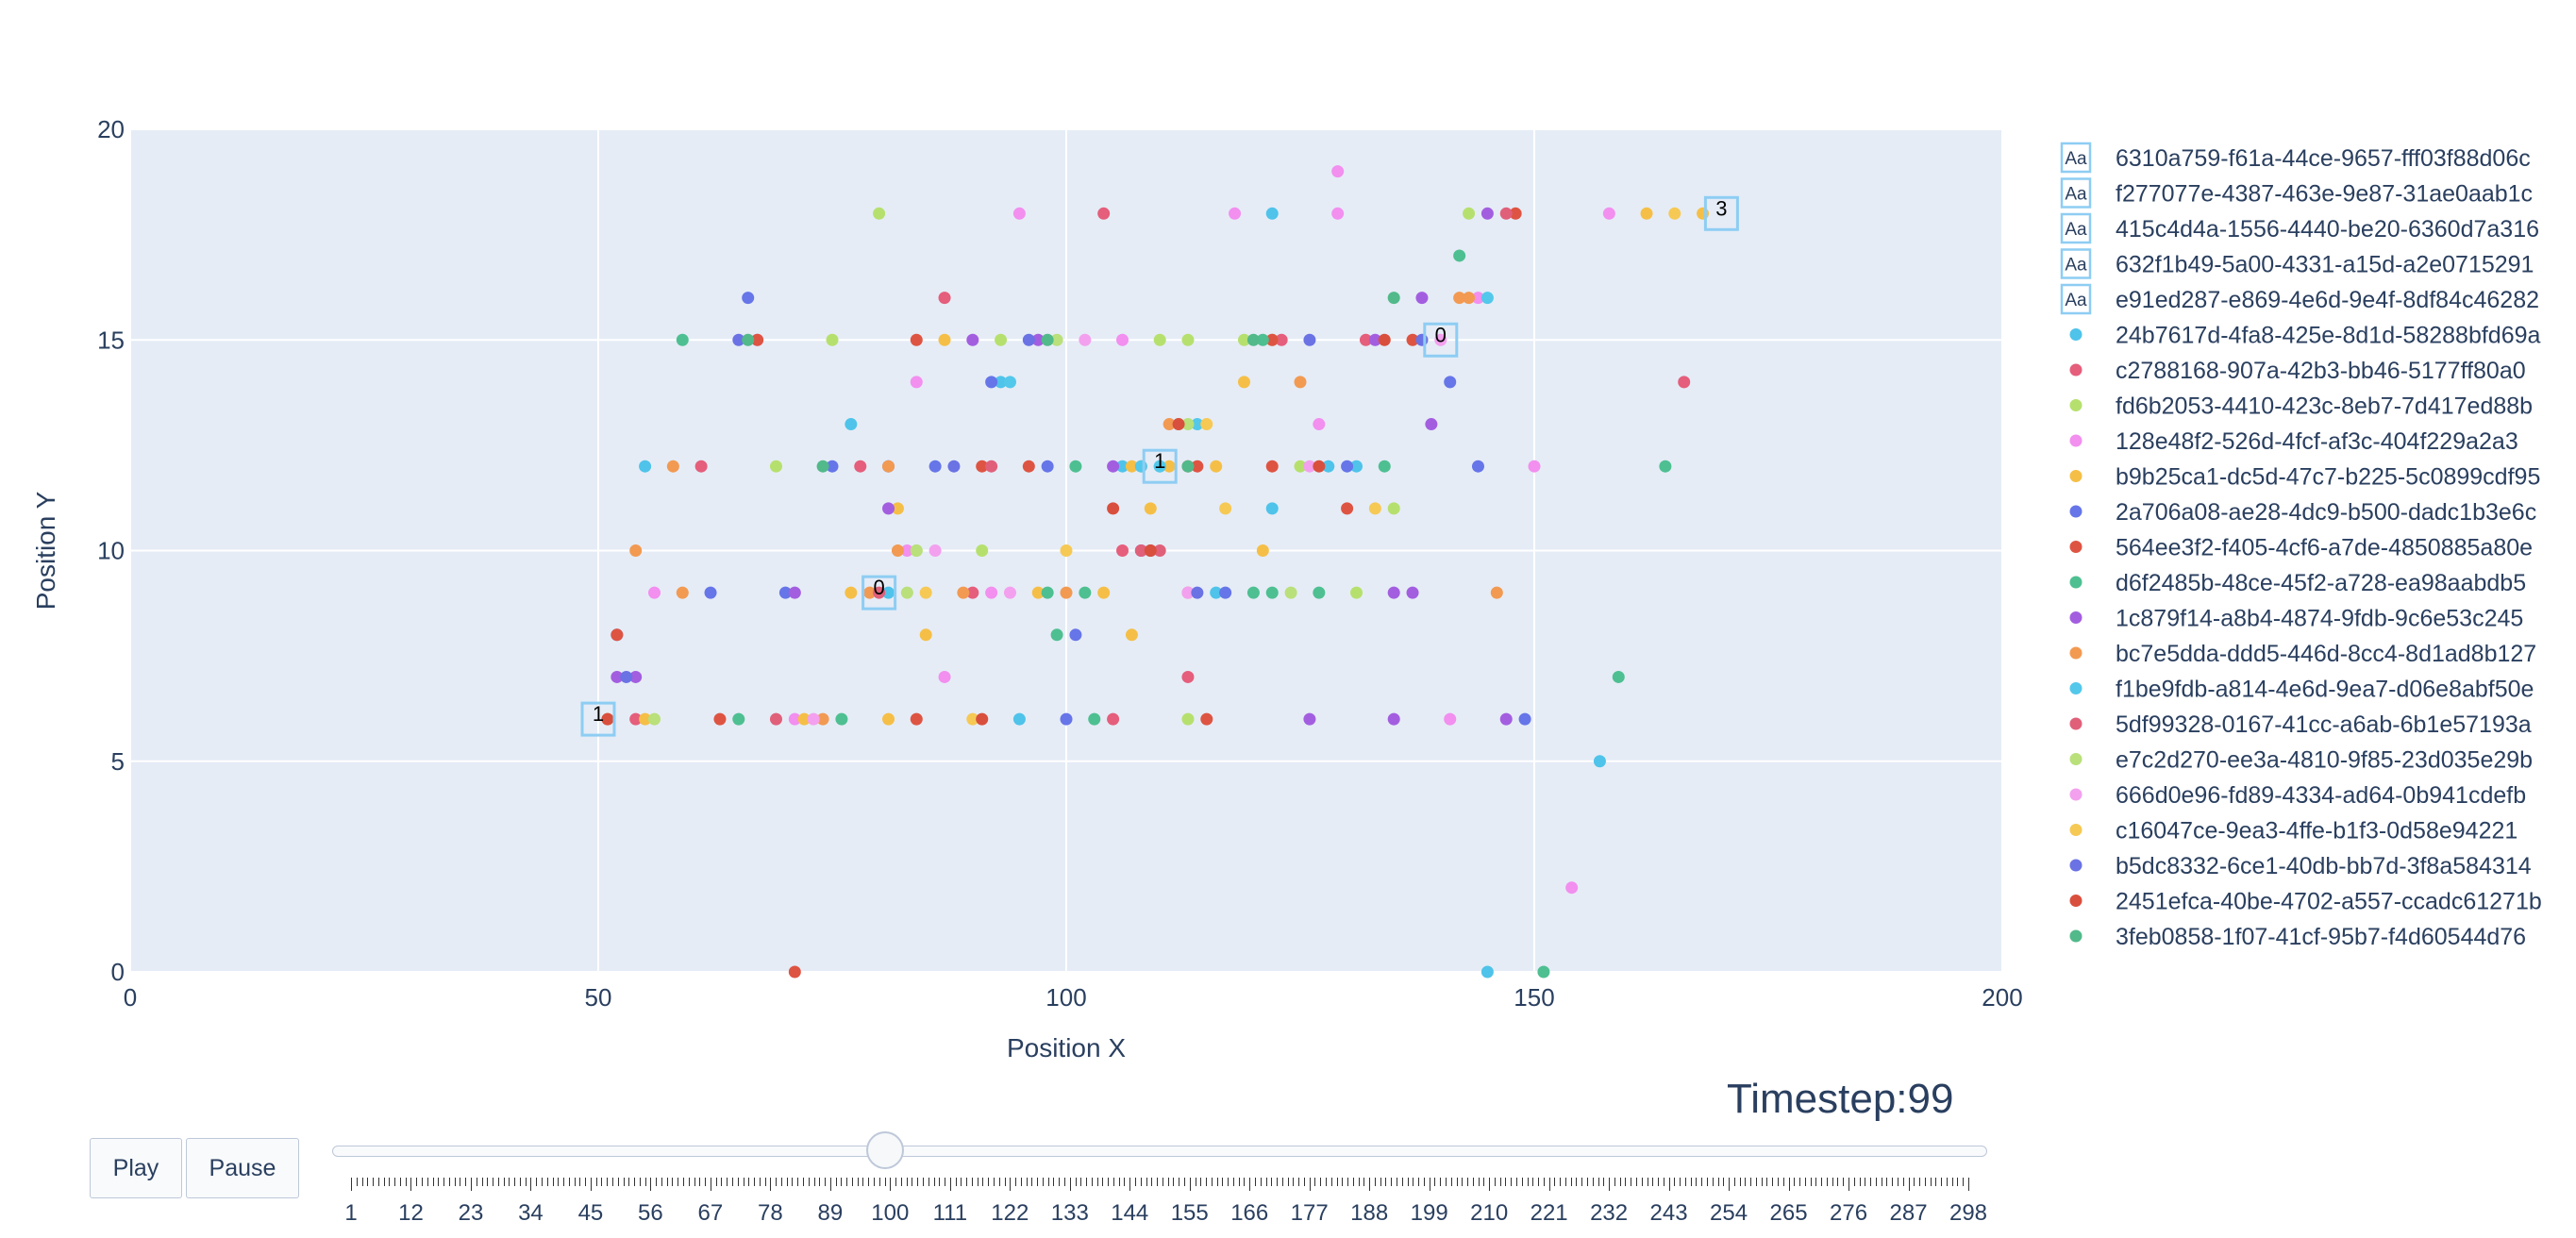  I want to click on legend-entry-label: 415c4d4a-1556-4440-be20-6360d7a316, so click(2327, 229).